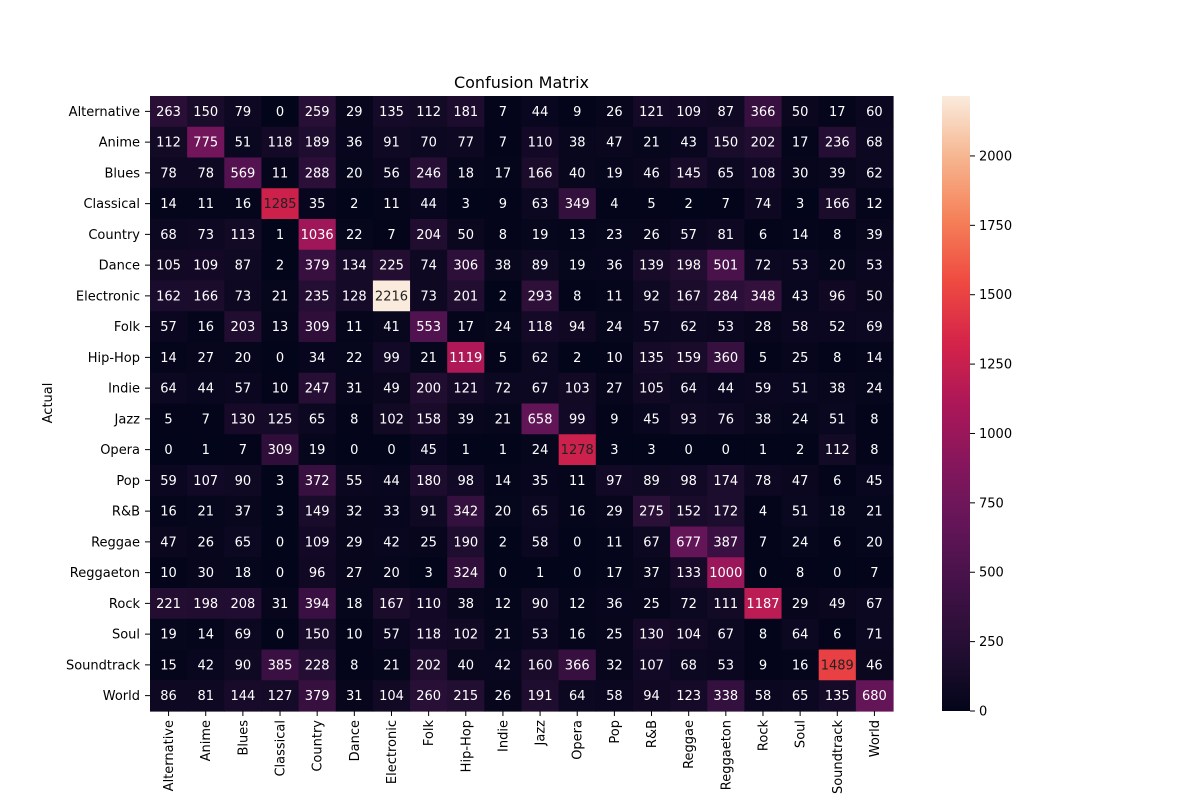 The width and height of the screenshot is (1200, 800). What do you see at coordinates (428, 235) in the screenshot?
I see `cell-value: 204` at bounding box center [428, 235].